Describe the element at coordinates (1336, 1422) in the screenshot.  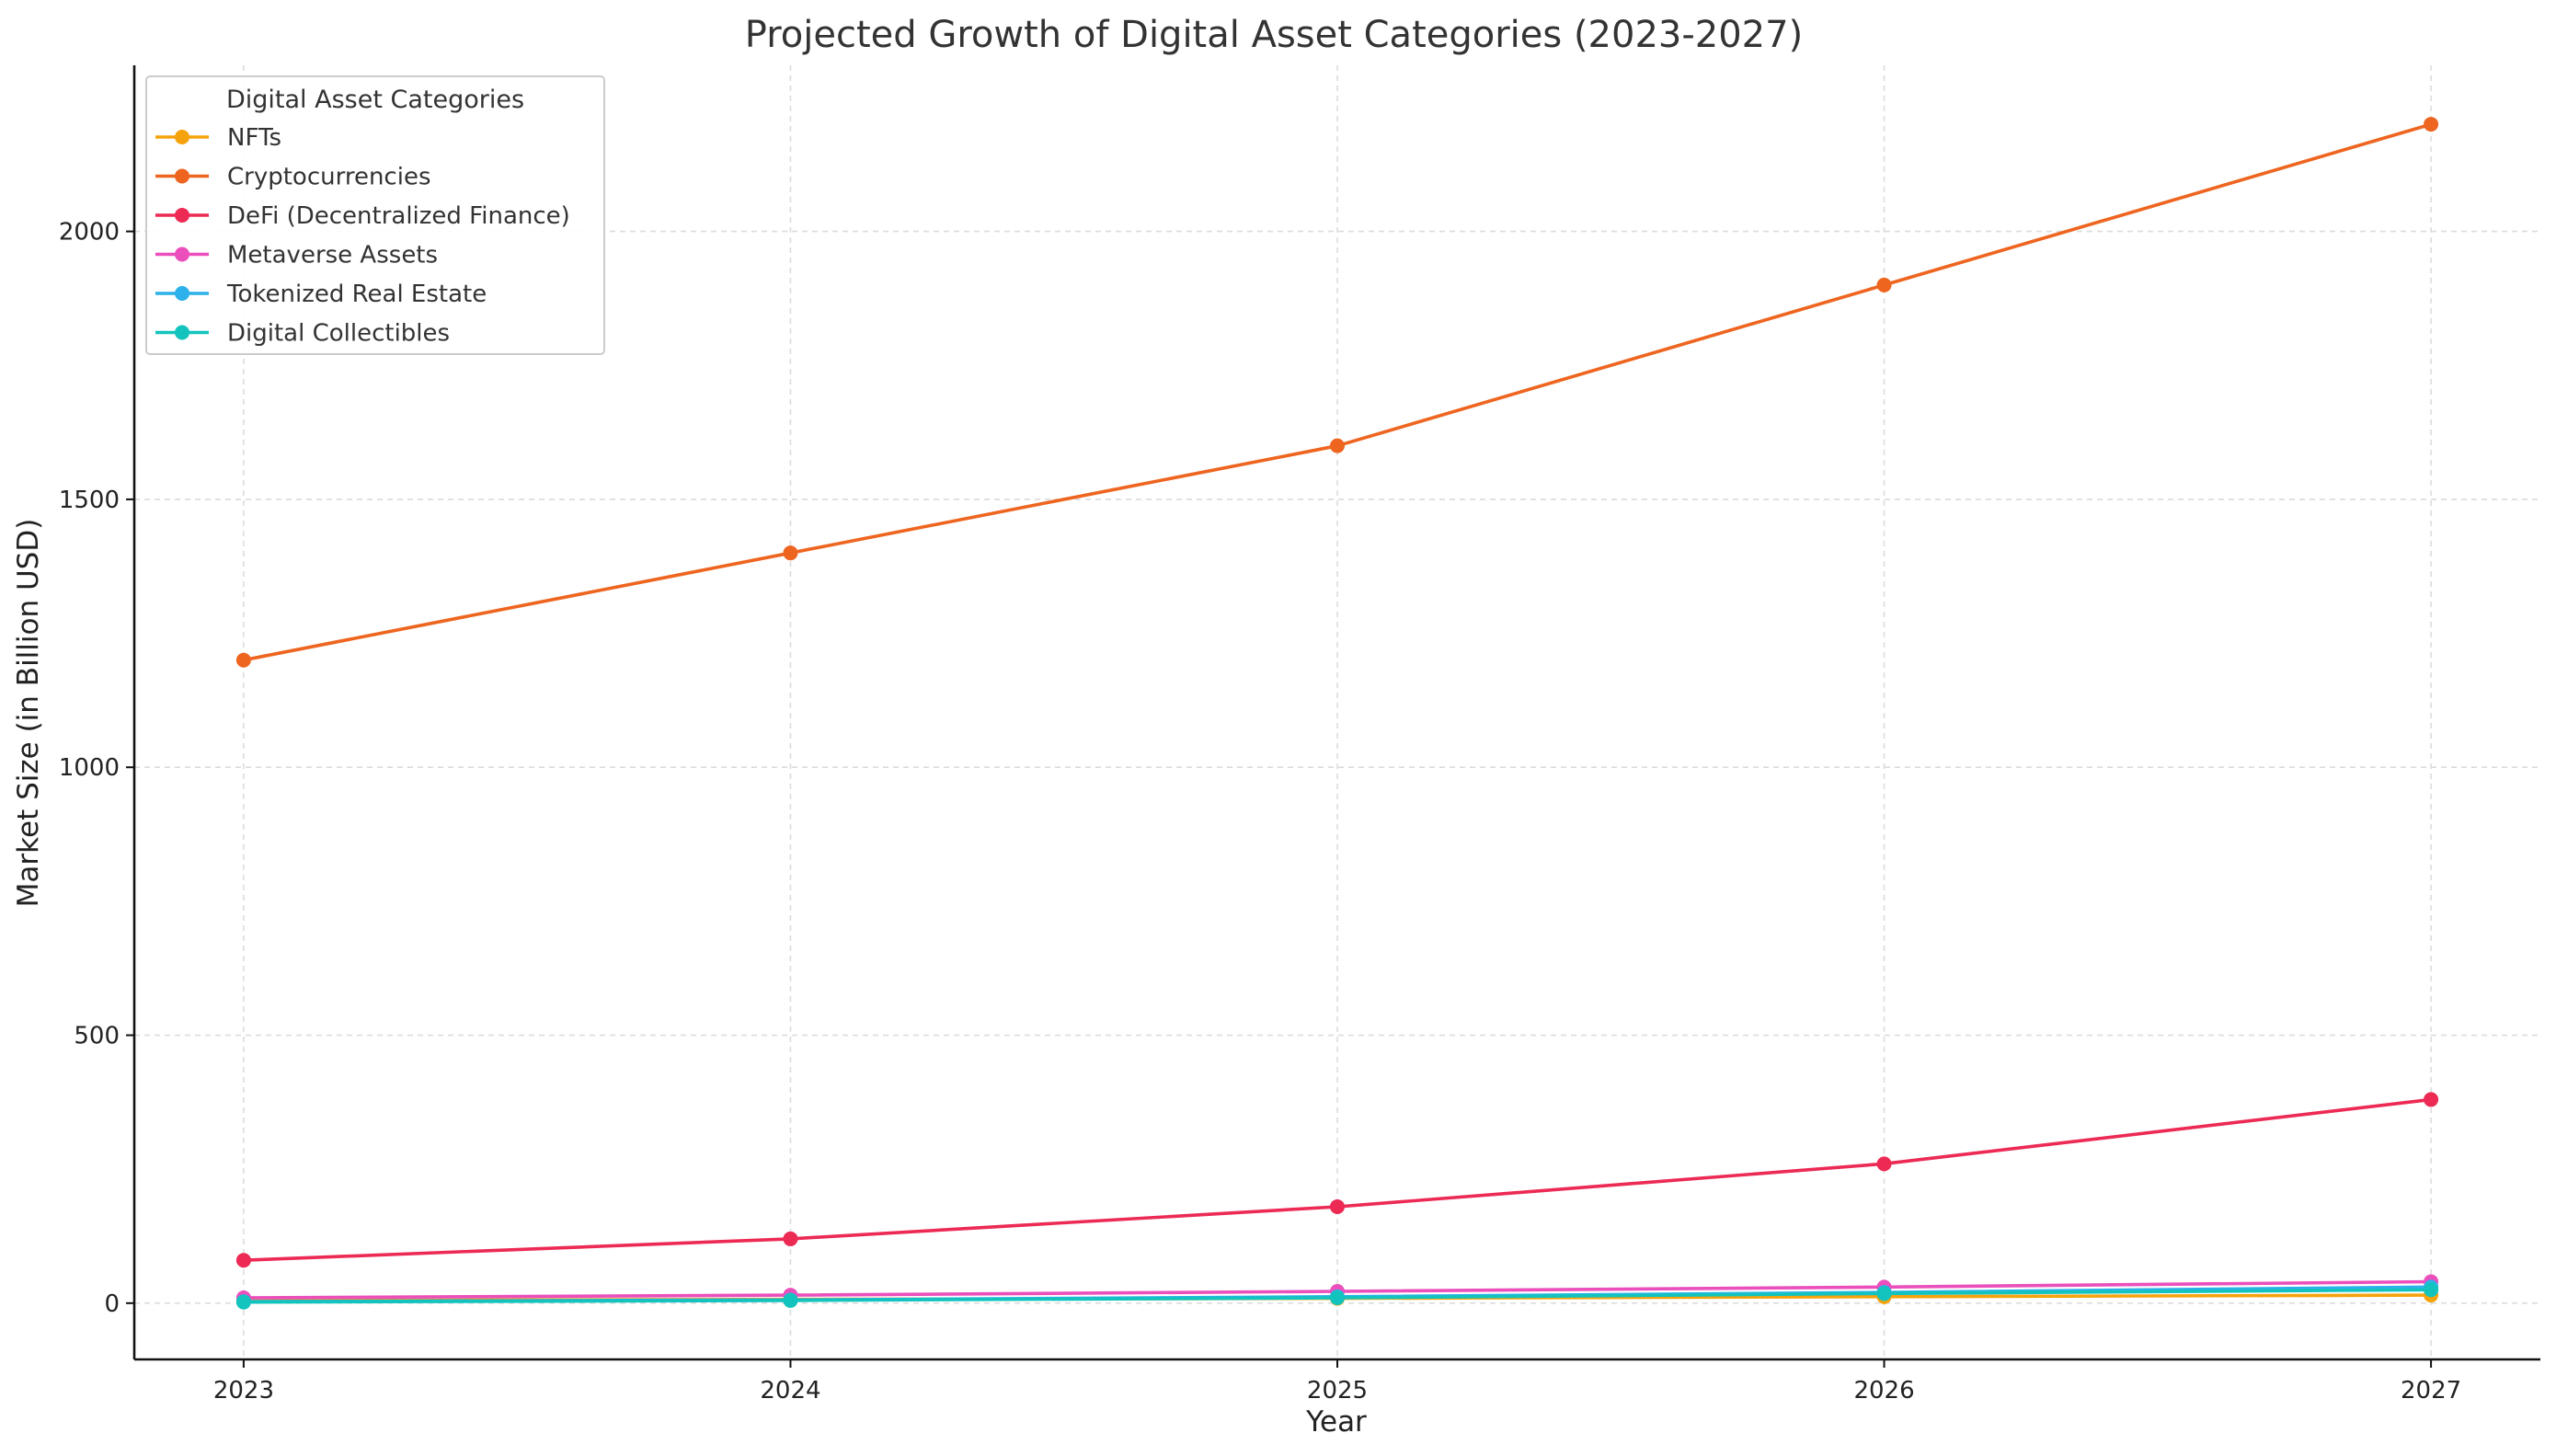
I see `x-axis-label: Year` at that location.